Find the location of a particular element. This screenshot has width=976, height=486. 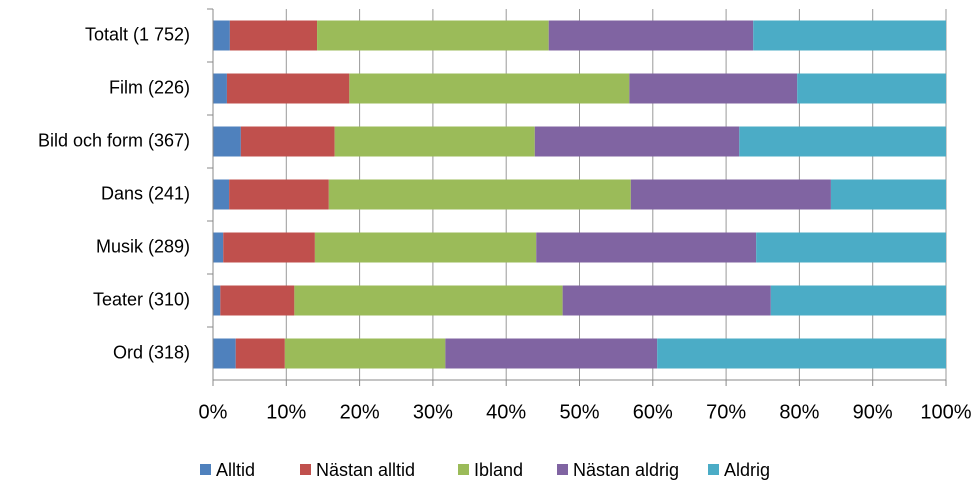

legend-label: Ibland is located at coordinates (498, 470).